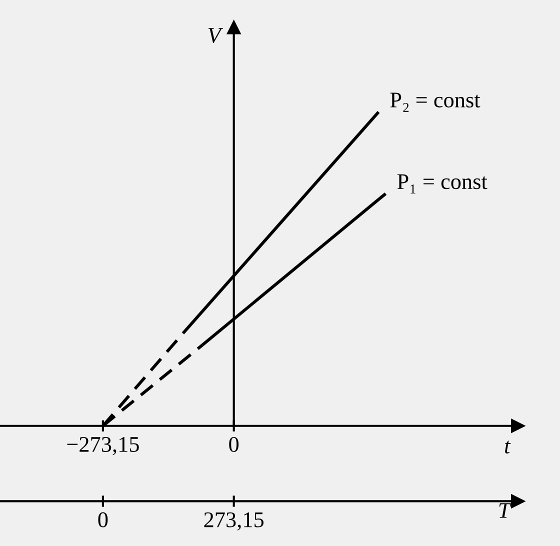 This screenshot has height=546, width=560. I want to click on x-axis-title: t, so click(508, 447).